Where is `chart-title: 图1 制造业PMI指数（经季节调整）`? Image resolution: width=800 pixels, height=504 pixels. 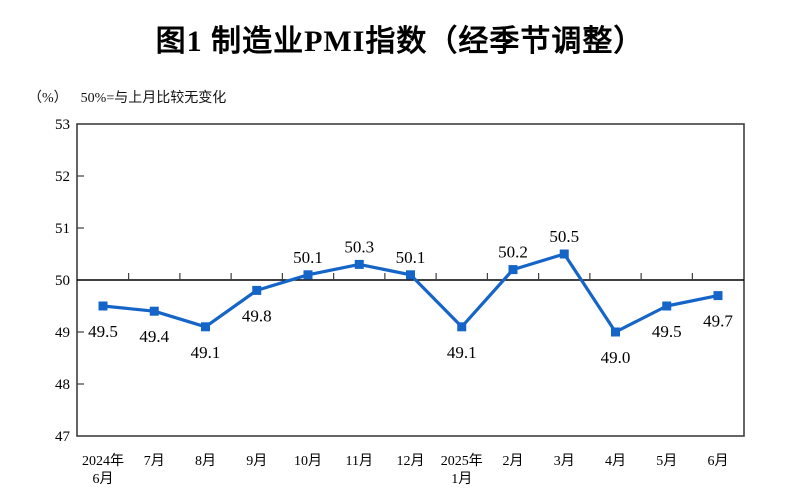
chart-title: 图1 制造业PMI指数（经季节调整） is located at coordinates (400, 41).